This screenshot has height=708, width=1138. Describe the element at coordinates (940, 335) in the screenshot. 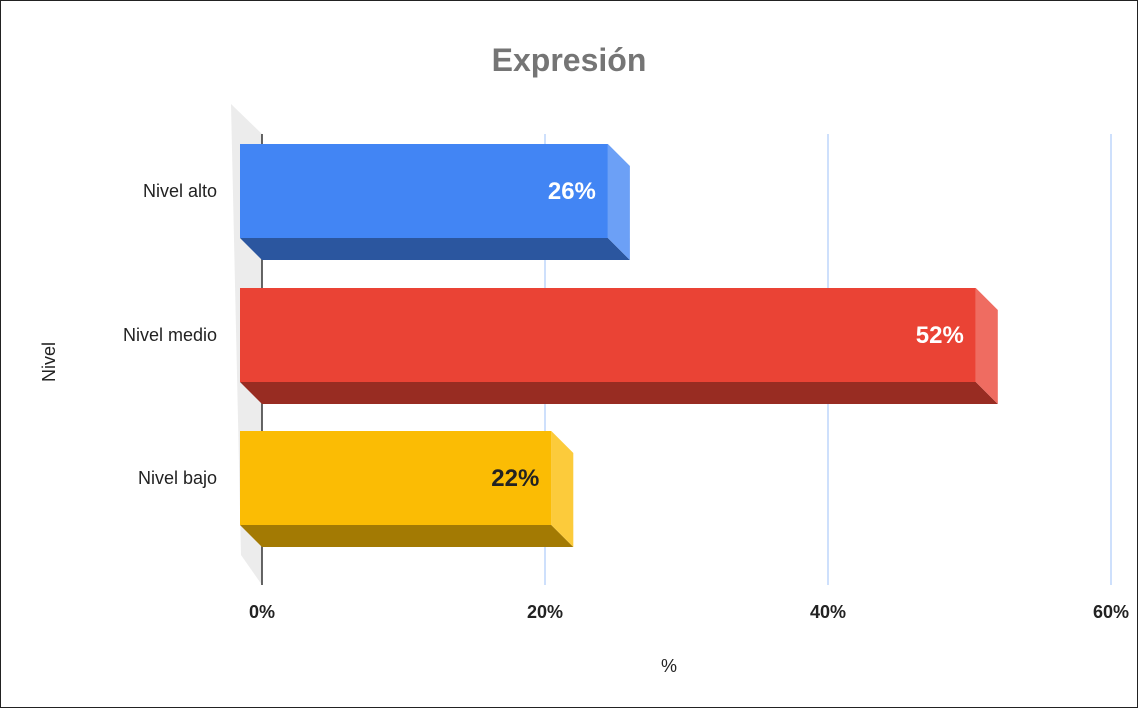

I see `data-label: 52%` at that location.